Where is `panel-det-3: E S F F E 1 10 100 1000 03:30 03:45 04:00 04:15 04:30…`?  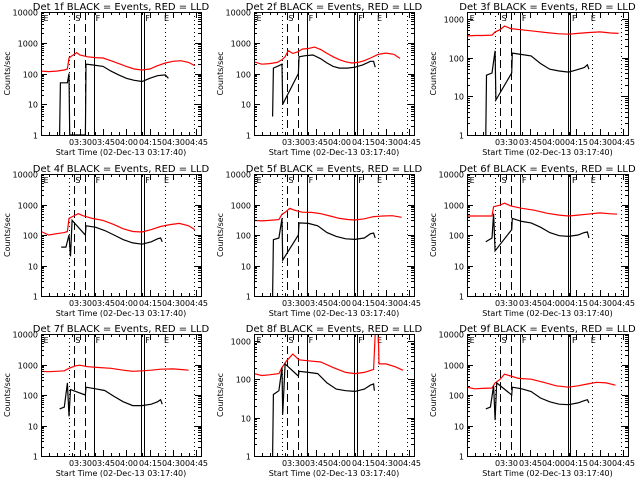
panel-det-3: E S F F E 1 10 100 1000 03:30 03:45 04:00 04:15 04:30… is located at coordinates (532, 79).